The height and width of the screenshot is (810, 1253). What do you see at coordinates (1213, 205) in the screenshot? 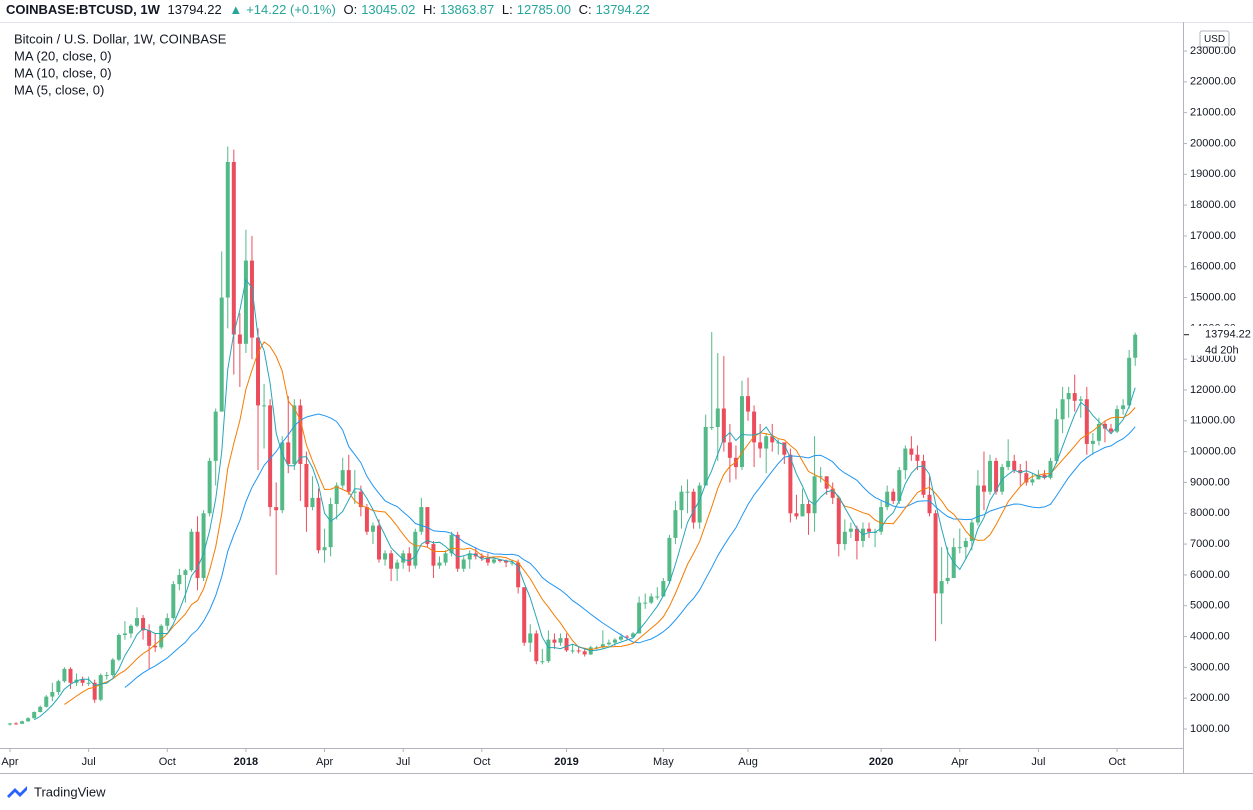
I see `y-tick-label: 18000.00` at bounding box center [1213, 205].